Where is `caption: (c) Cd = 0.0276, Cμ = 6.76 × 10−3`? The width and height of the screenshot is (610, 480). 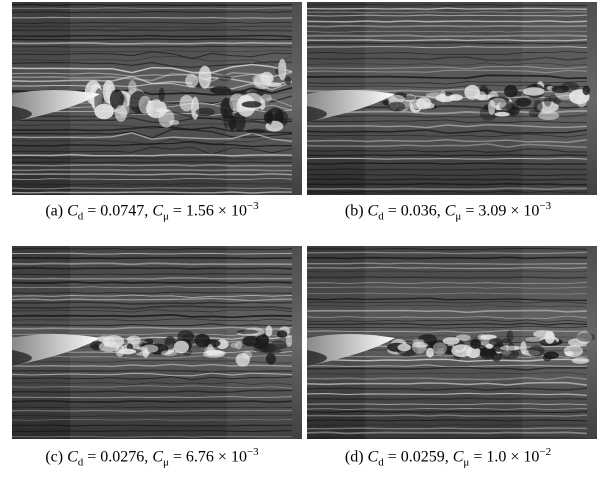
caption: (c) Cd = 0.0276, Cμ = 6.76 × 10−3 is located at coordinates (152, 457).